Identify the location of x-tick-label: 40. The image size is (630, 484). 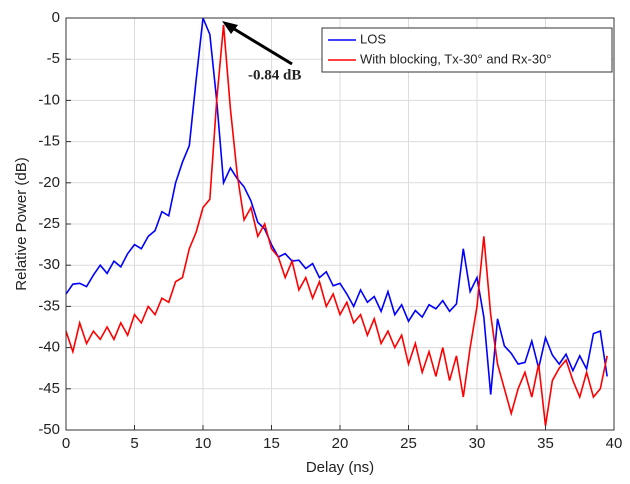
(614, 443).